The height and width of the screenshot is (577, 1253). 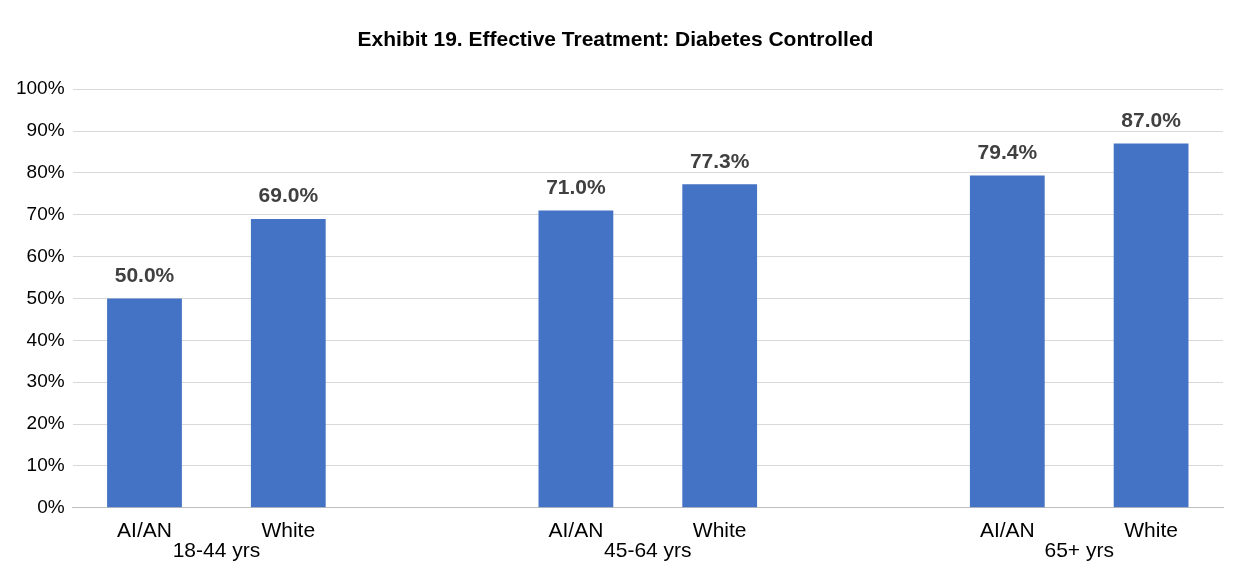 I want to click on data-label: 50.0%, so click(x=144, y=274).